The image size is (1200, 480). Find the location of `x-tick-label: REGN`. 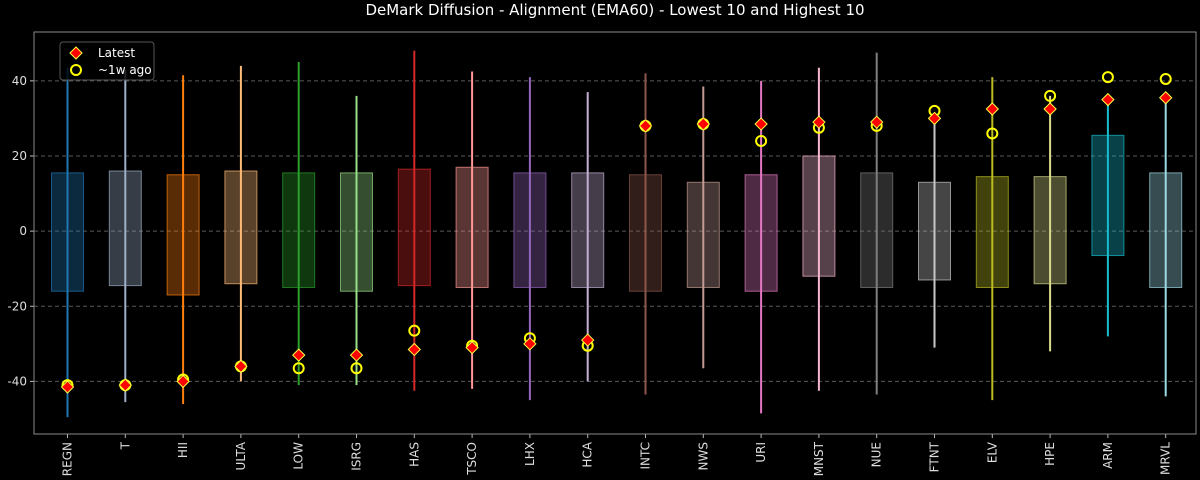

x-tick-label: REGN is located at coordinates (68, 459).